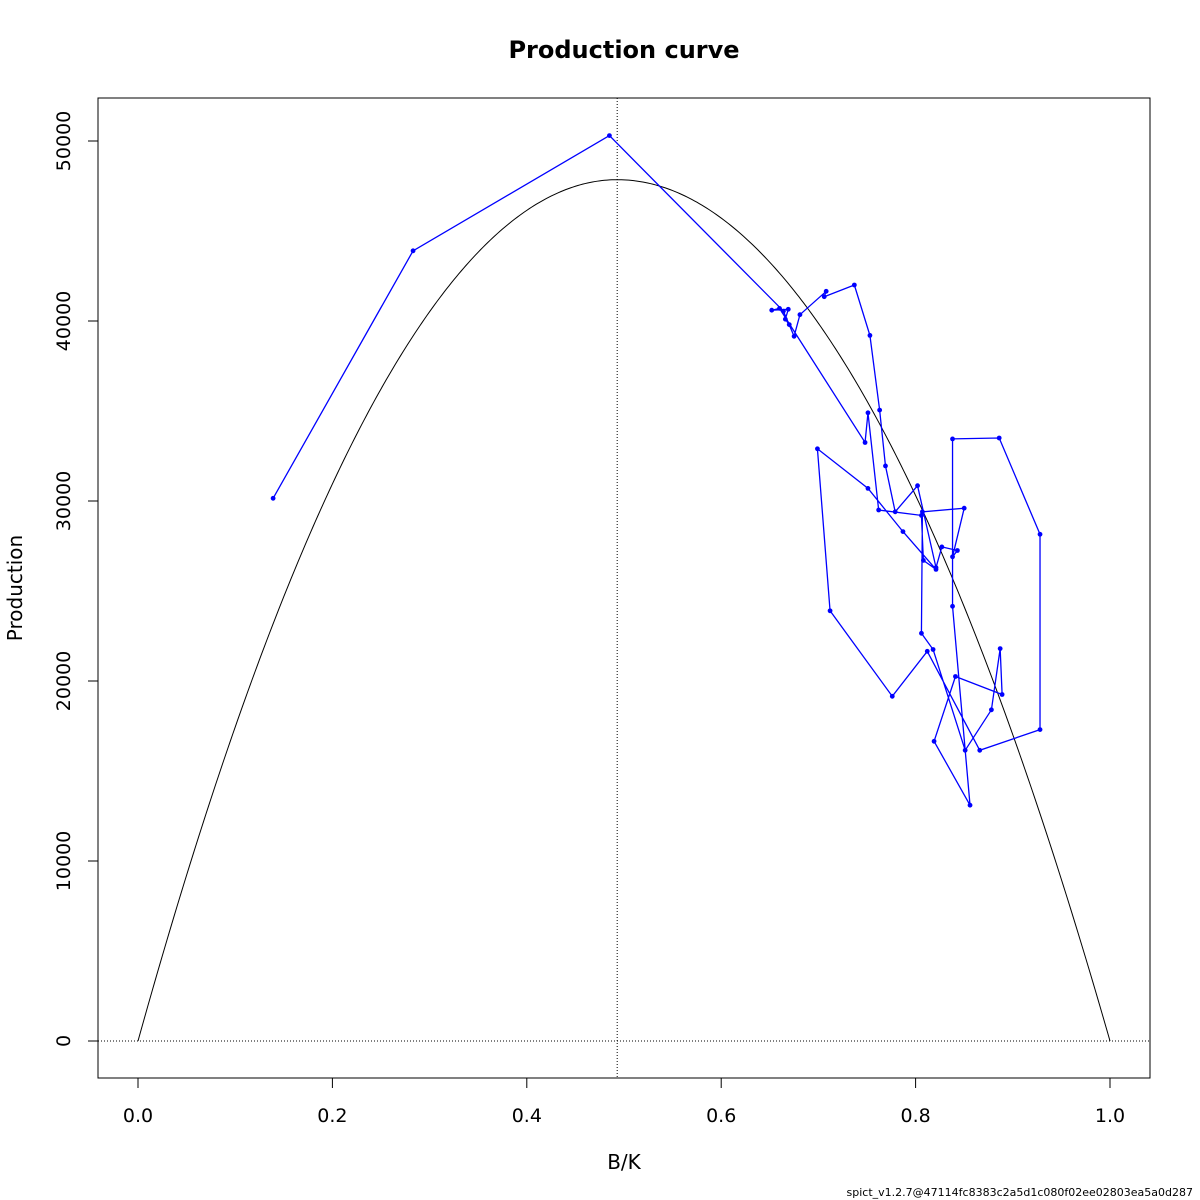  I want to click on x-axis-label: B/K, so click(624, 1162).